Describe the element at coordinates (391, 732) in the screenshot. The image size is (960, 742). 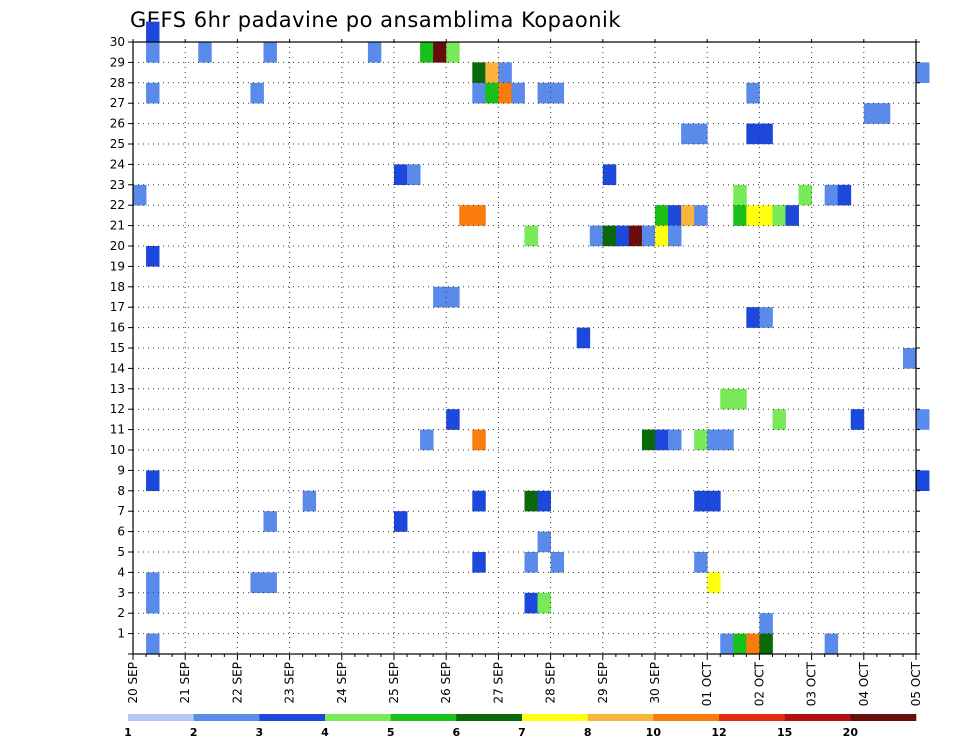
I see `colorbar-label: 5` at that location.